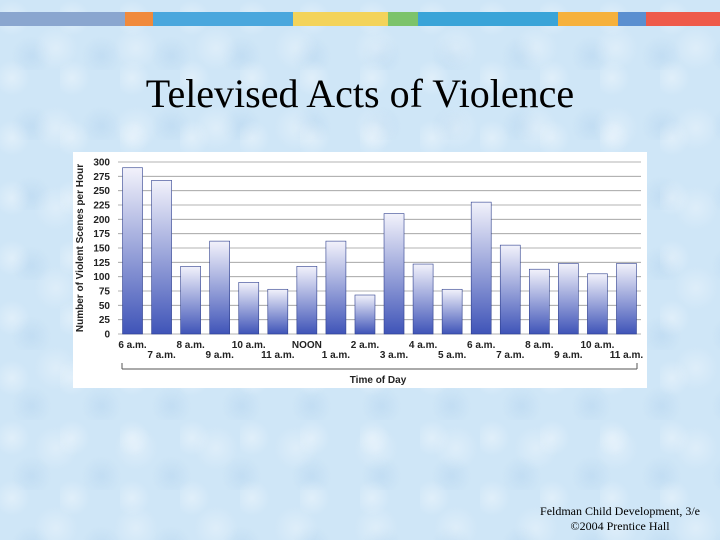 This screenshot has height=540, width=720. I want to click on y-tick-label: 50, so click(105, 306).